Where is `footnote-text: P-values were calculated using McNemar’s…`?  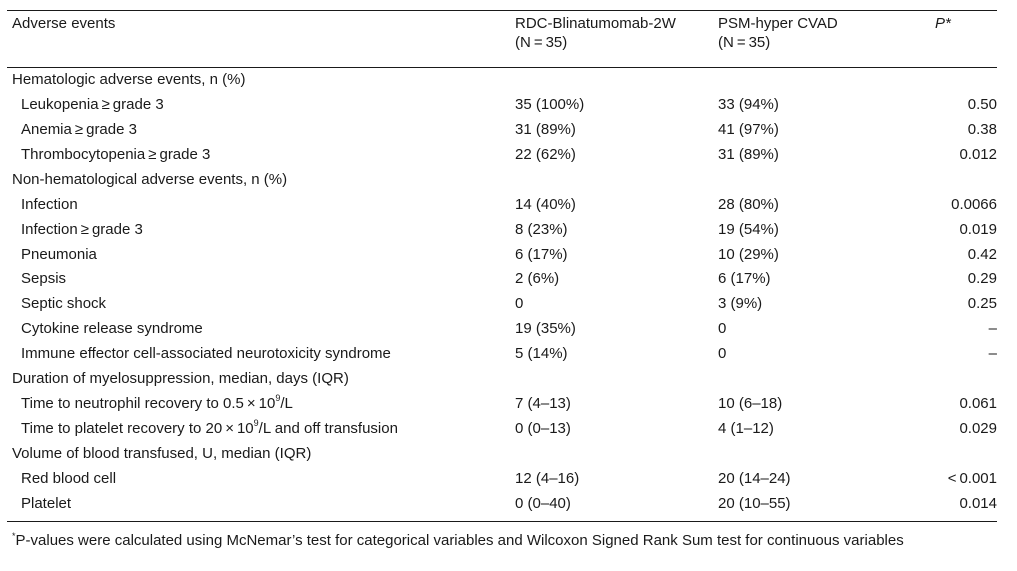 footnote-text: P-values were calculated using McNemar’s… is located at coordinates (459, 540).